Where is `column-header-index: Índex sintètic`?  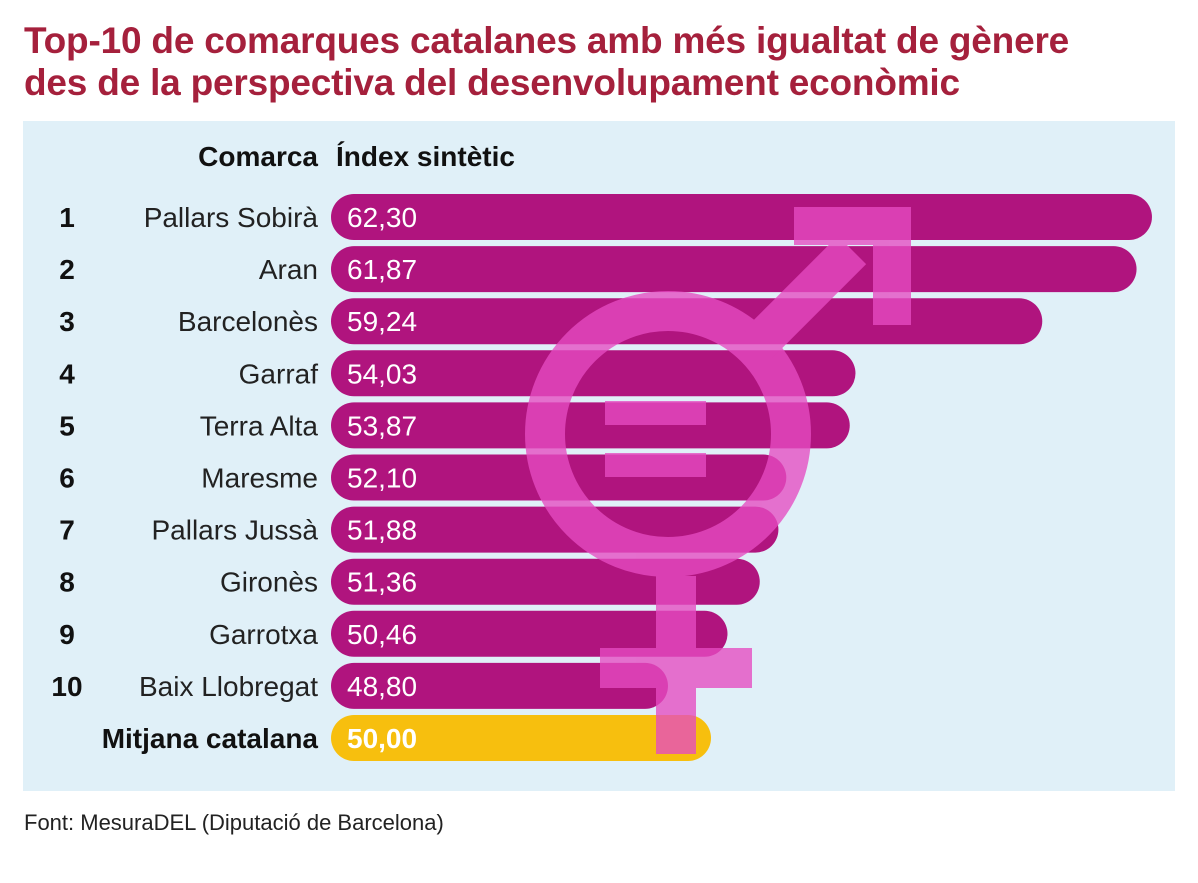 column-header-index: Índex sintètic is located at coordinates (425, 156).